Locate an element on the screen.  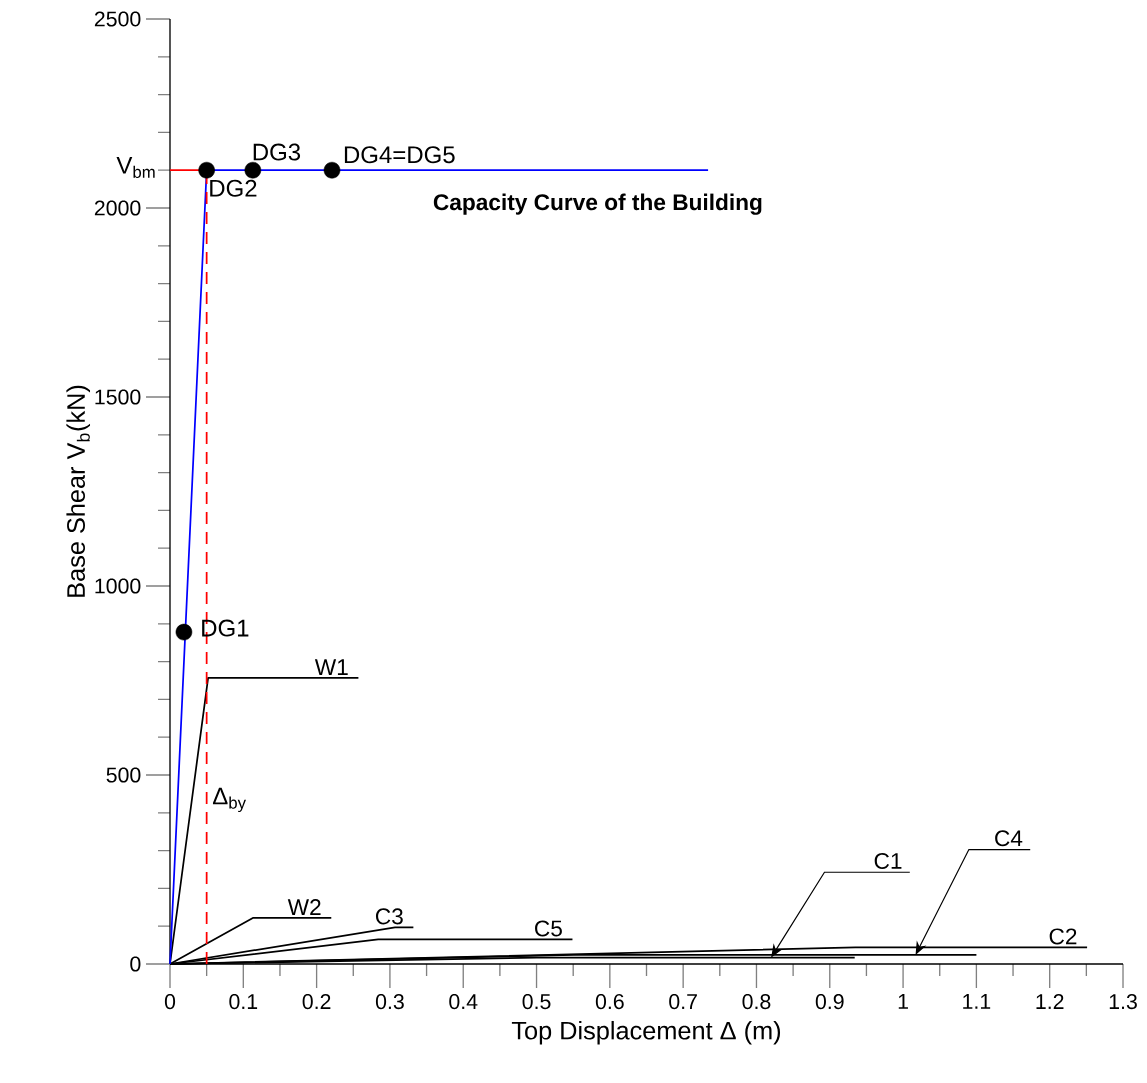
annotation: DG3 is located at coordinates (277, 152).